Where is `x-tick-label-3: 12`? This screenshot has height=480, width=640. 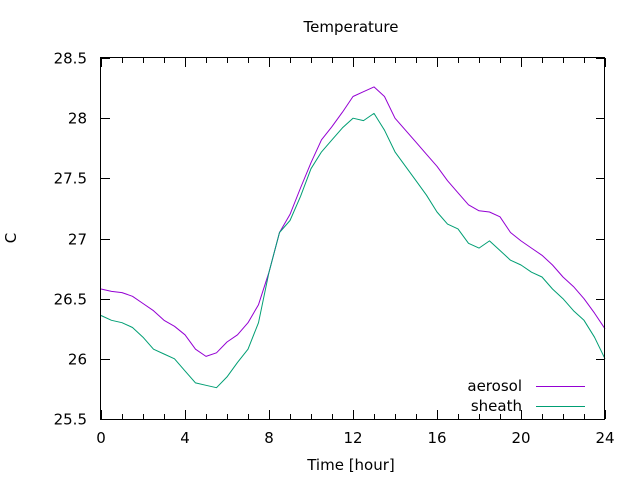
x-tick-label-3: 12 is located at coordinates (352, 438).